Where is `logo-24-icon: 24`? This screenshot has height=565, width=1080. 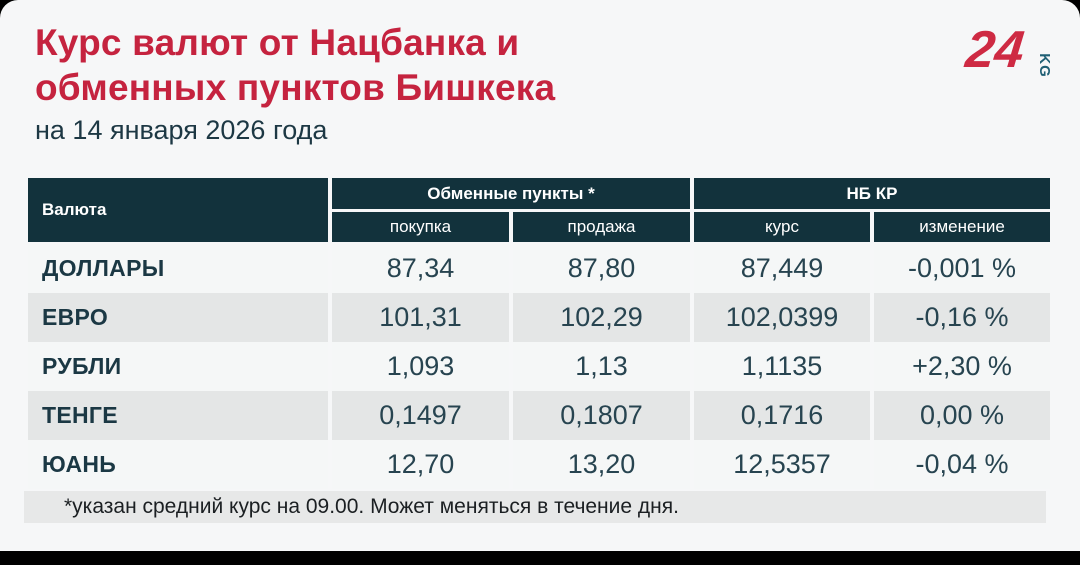
logo-24-icon: 24 is located at coordinates (994, 50).